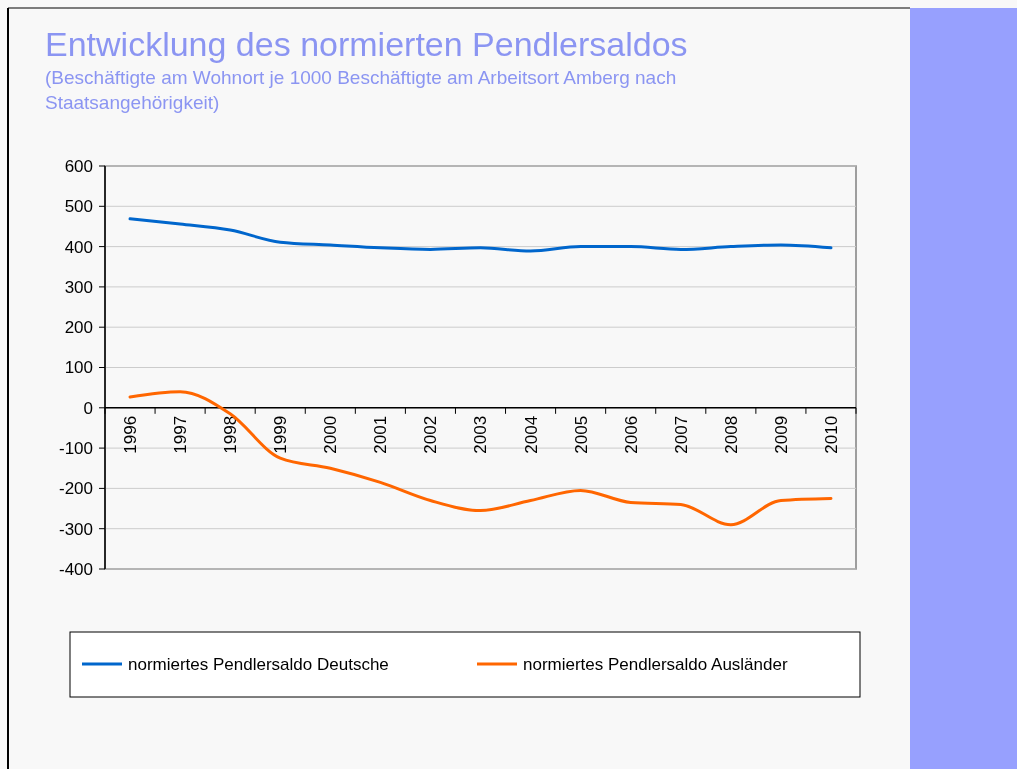 The height and width of the screenshot is (769, 1017). I want to click on x-tick-label: 2004, so click(531, 434).